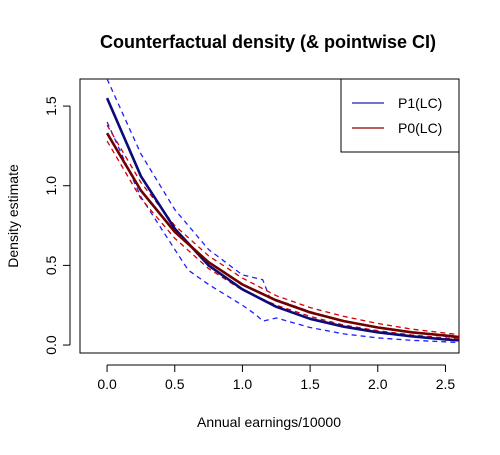  What do you see at coordinates (175, 384) in the screenshot?
I see `x-tick-label: 0.5` at bounding box center [175, 384].